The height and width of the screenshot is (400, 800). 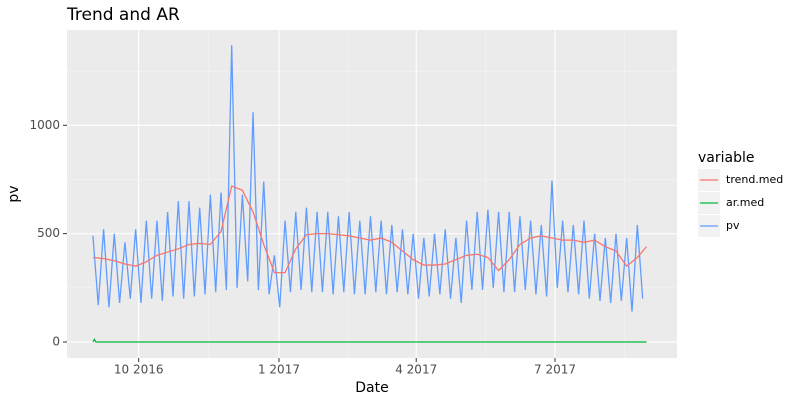 What do you see at coordinates (371, 388) in the screenshot?
I see `x-axis-title: Date` at bounding box center [371, 388].